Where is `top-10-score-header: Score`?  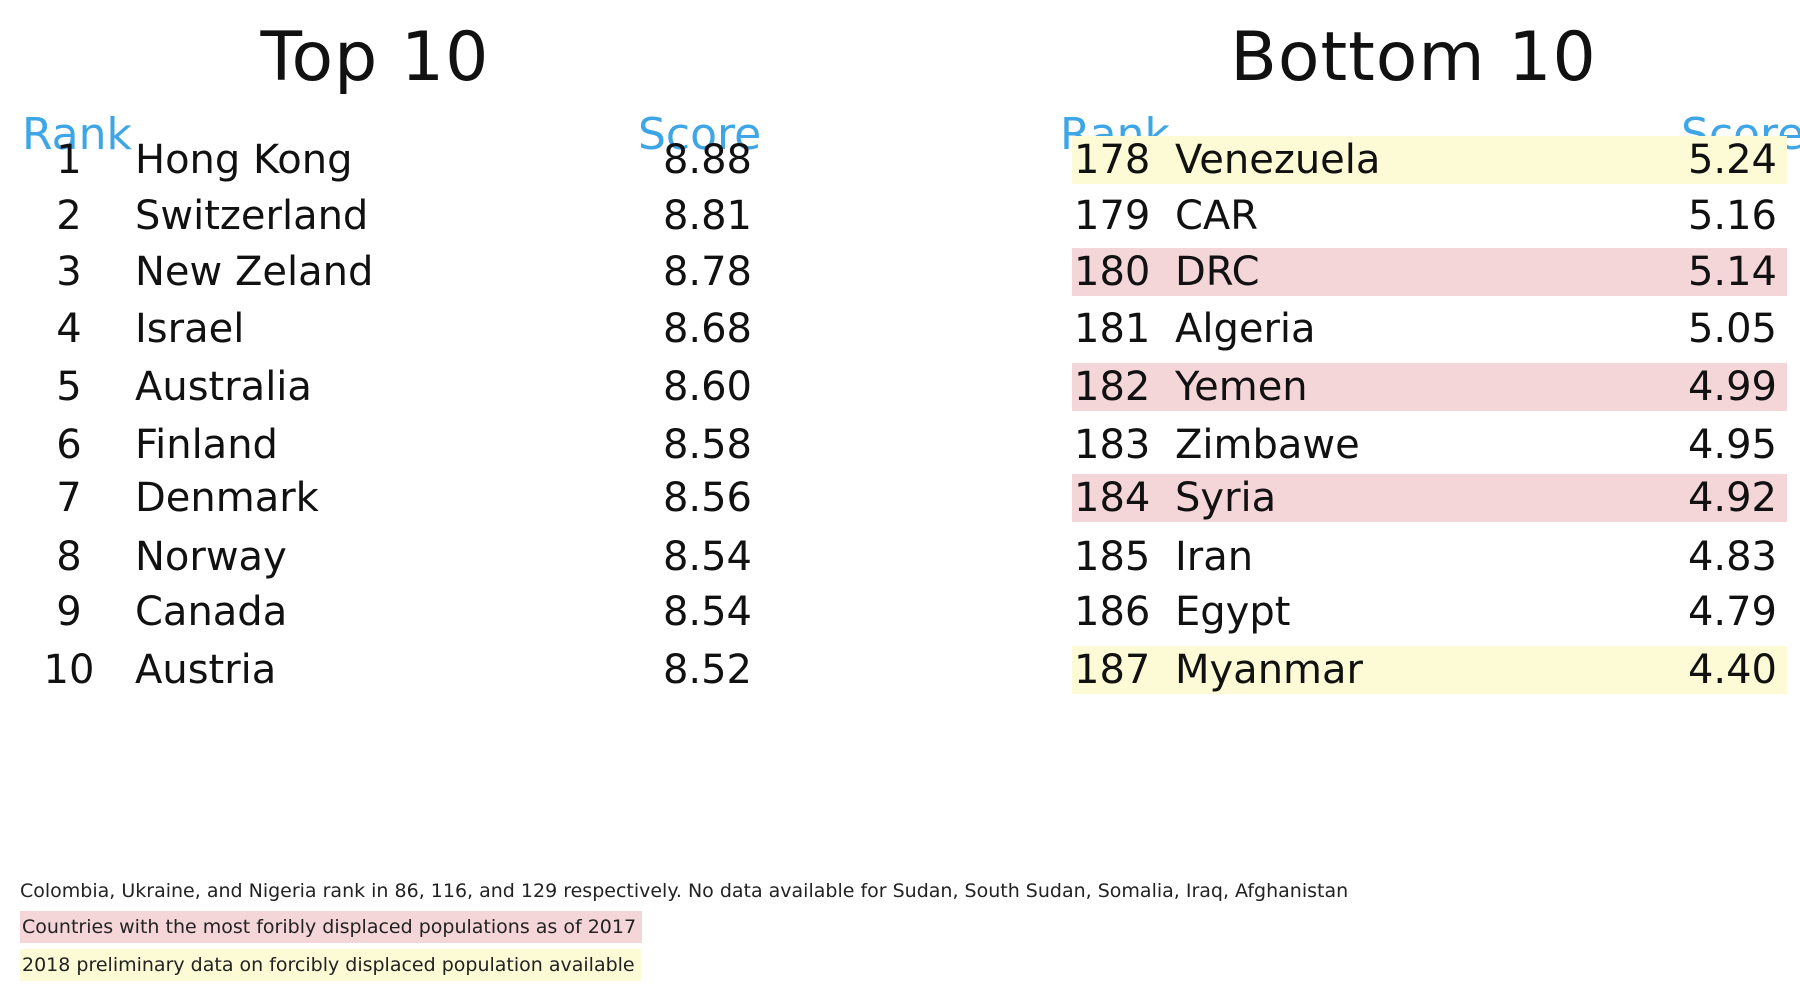 top-10-score-header: Score is located at coordinates (700, 134).